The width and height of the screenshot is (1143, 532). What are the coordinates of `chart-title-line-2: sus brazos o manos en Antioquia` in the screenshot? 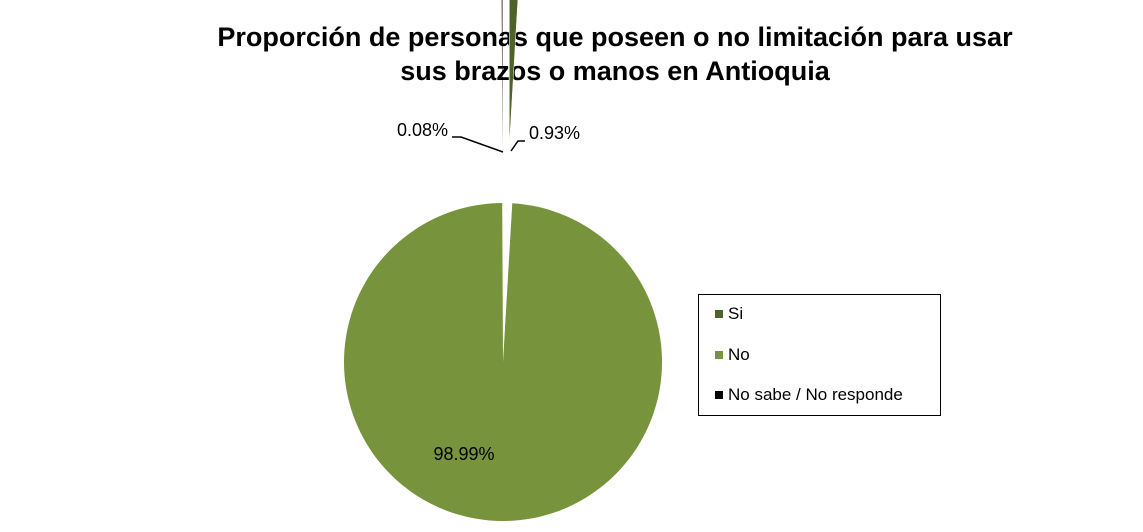 It's located at (615, 71).